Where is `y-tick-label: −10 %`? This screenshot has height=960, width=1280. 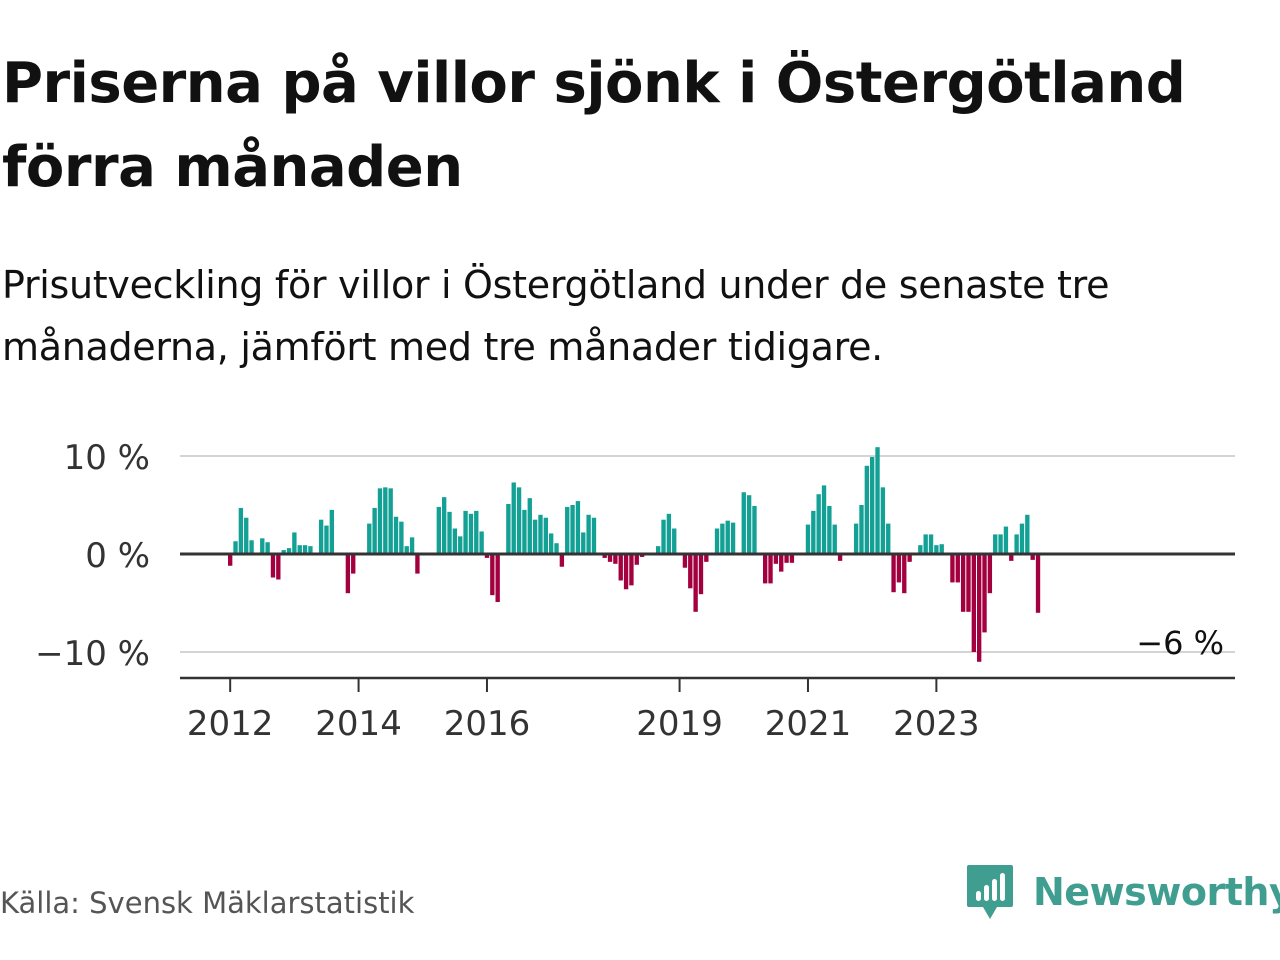
y-tick-label: −10 % is located at coordinates (92, 654).